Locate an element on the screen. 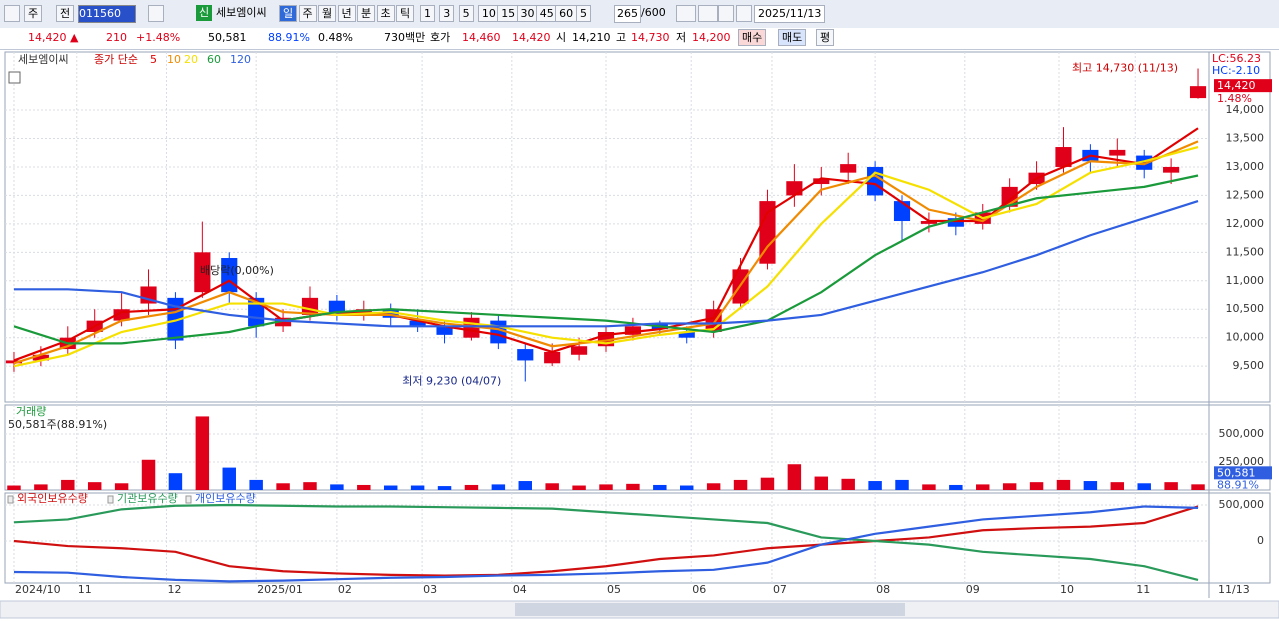  interval-button: 30 is located at coordinates (527, 13).